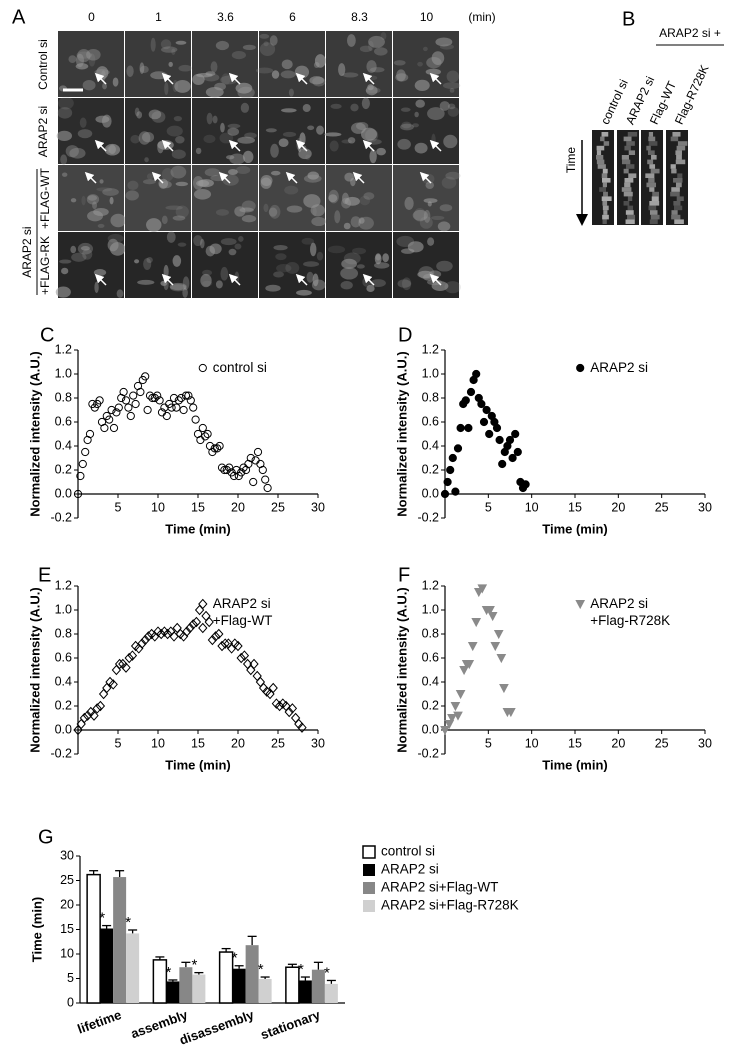  Describe the element at coordinates (67, 880) in the screenshot. I see `y-tick-label: 25` at that location.